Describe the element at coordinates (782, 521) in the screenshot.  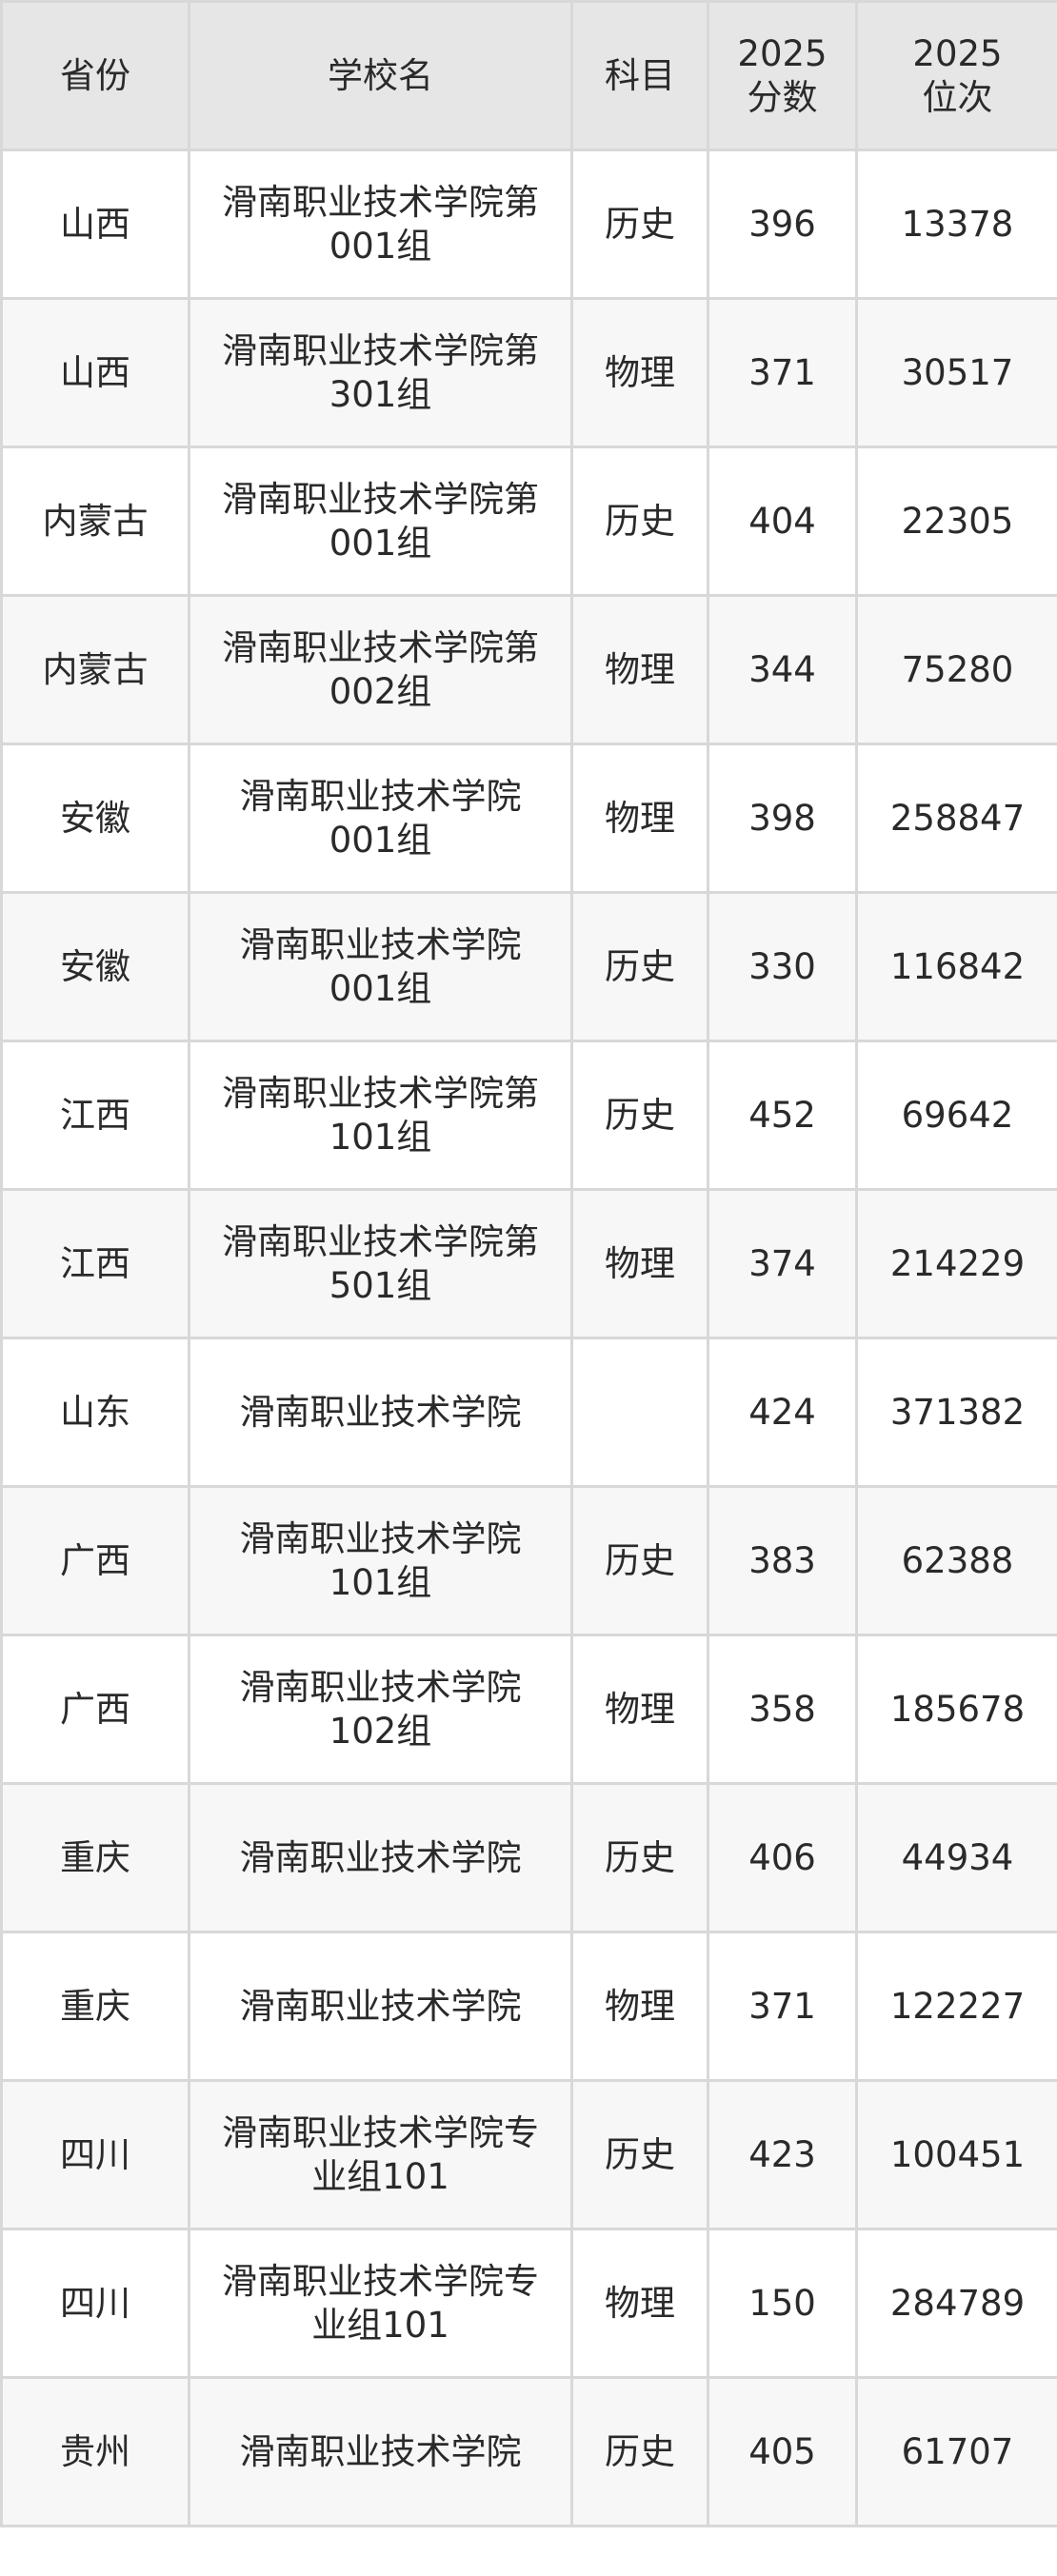
I see `cell-score: 404` at that location.